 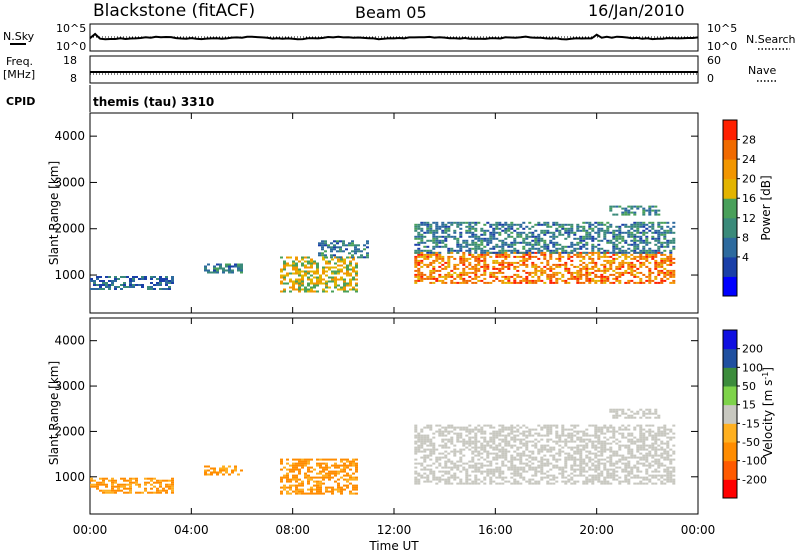 I want to click on colorbar-segment, so click(x=730, y=414).